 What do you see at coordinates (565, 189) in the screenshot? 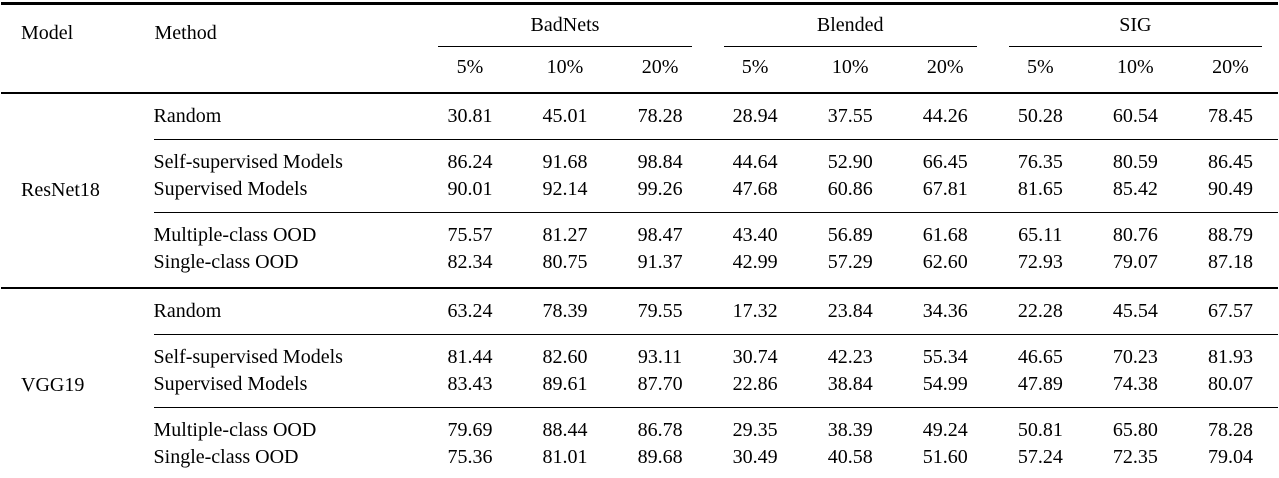
I see `value-cell: 92.14` at bounding box center [565, 189].